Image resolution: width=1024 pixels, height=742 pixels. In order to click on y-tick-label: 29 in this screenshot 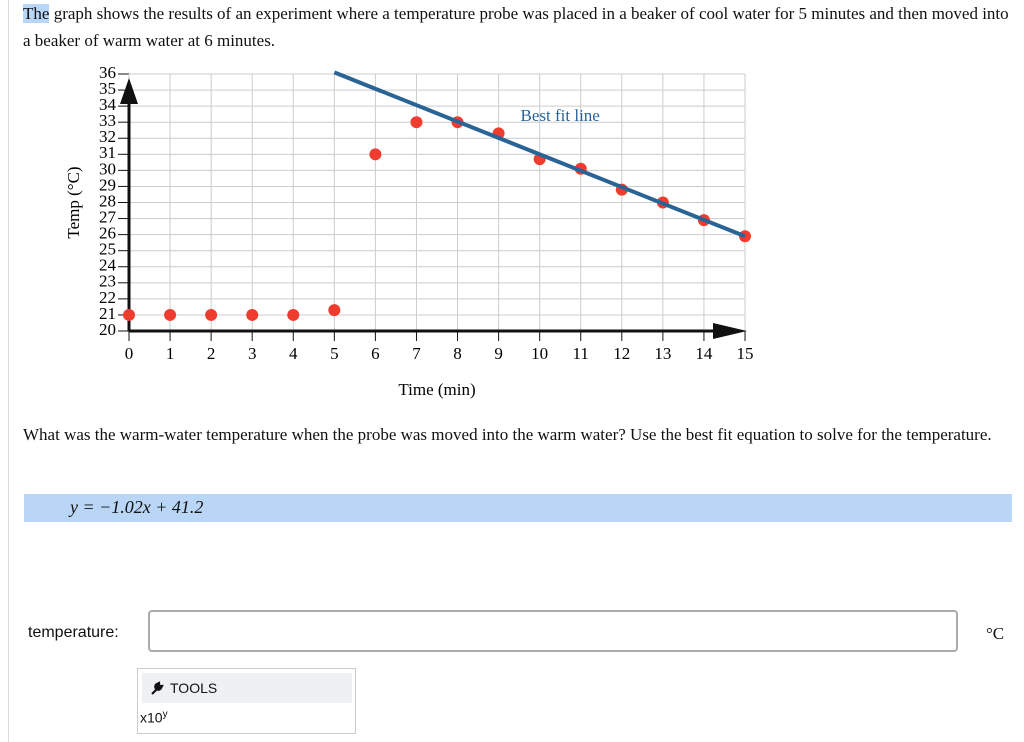, I will do `click(107, 184)`.